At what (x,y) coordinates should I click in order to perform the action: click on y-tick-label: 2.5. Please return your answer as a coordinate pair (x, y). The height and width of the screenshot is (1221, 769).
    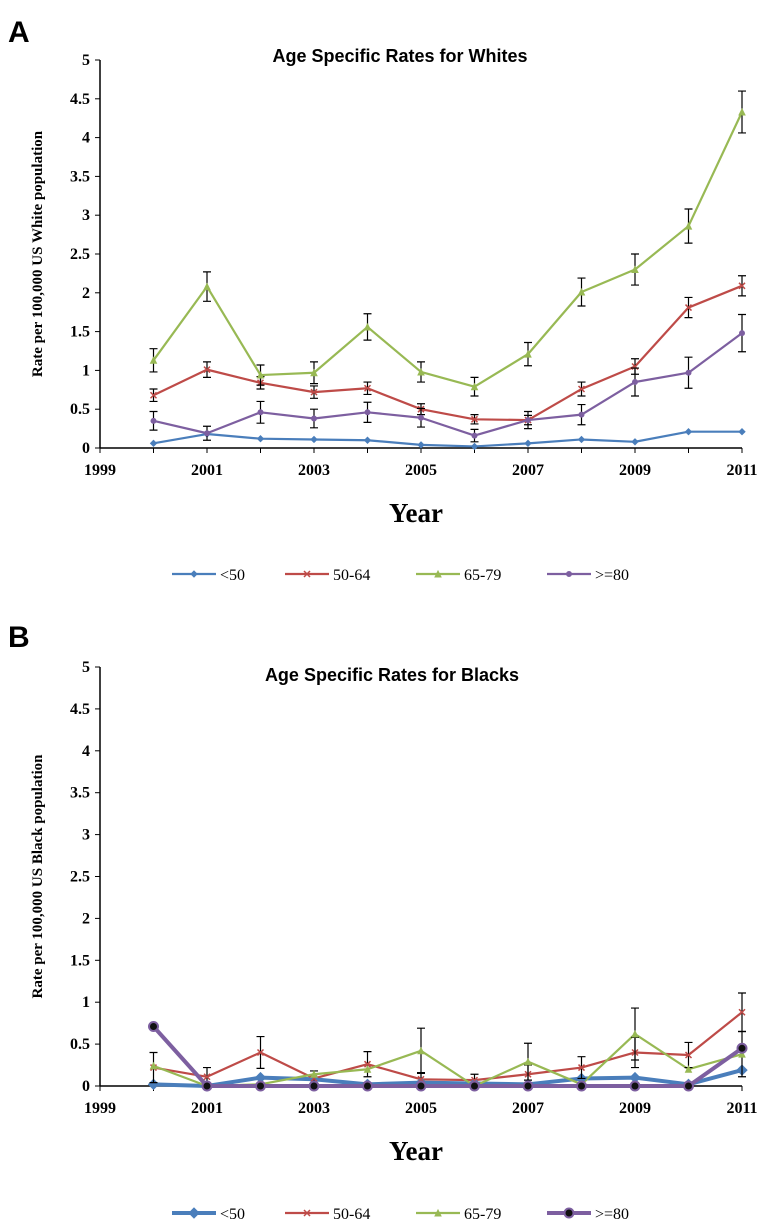
    Looking at the image, I should click on (80, 254).